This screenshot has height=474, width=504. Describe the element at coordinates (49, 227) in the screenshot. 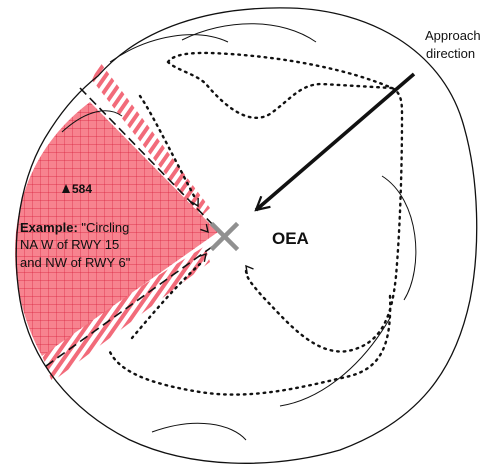

I see `example-note-prefix: Example:` at that location.